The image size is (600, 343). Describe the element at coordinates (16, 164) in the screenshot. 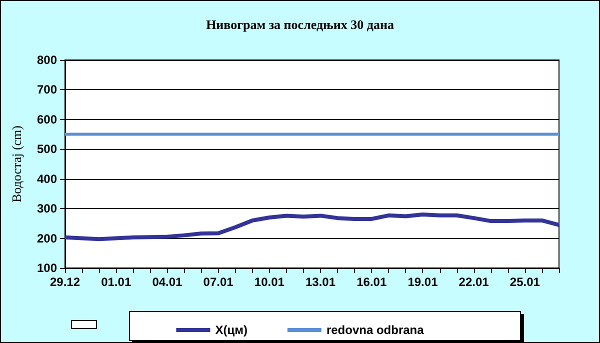

I see `y-axis-title: Водостај (cm)` at that location.